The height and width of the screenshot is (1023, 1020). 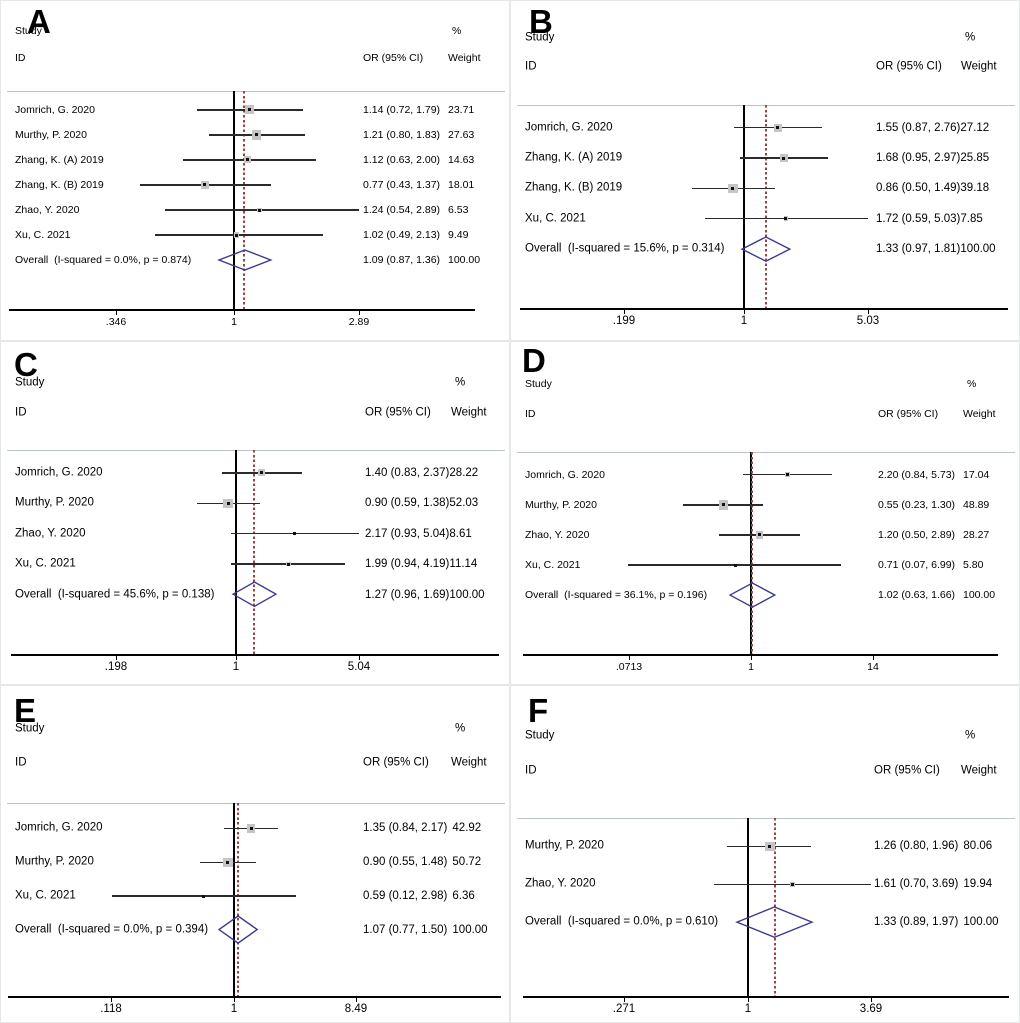 I want to click on ci-line, so click(x=262, y=210).